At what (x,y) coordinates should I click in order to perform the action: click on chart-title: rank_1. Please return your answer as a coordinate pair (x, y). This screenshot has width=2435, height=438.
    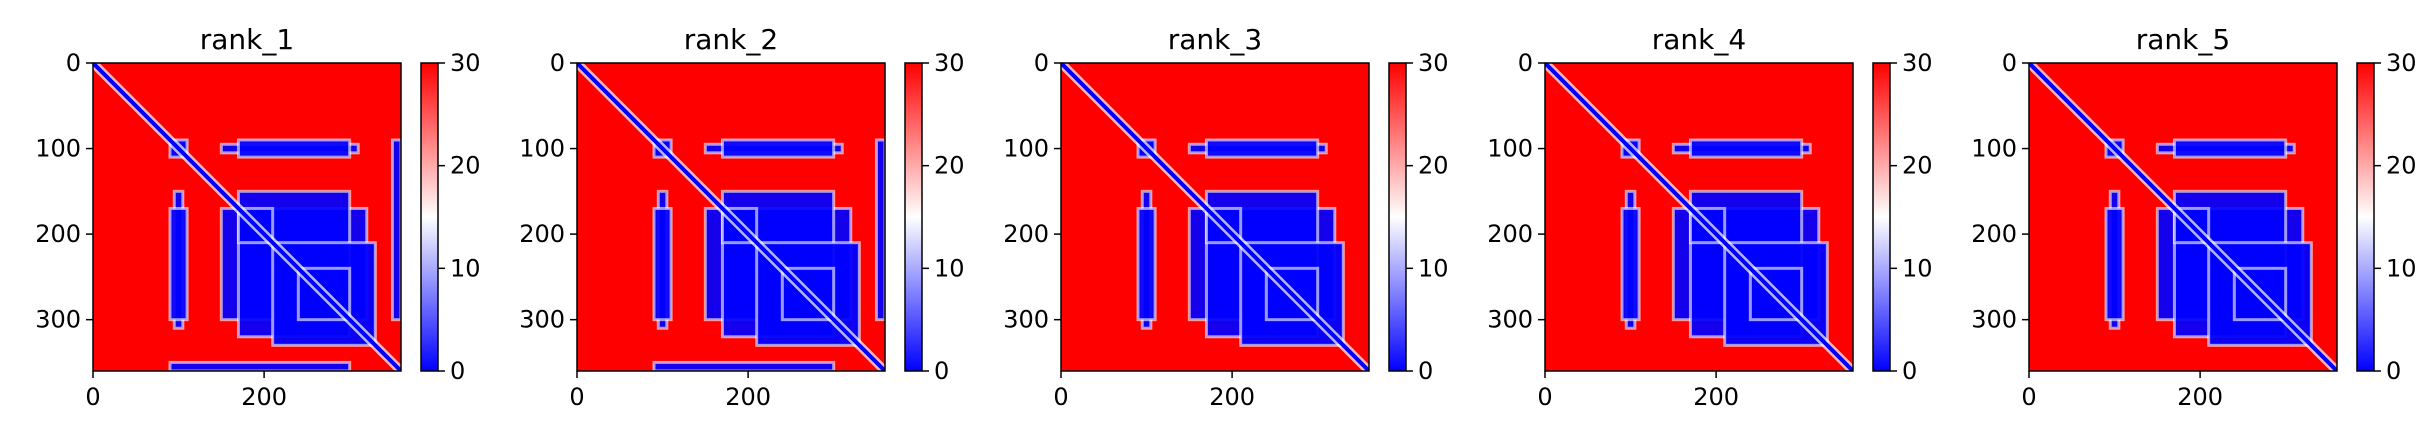
    Looking at the image, I should click on (247, 39).